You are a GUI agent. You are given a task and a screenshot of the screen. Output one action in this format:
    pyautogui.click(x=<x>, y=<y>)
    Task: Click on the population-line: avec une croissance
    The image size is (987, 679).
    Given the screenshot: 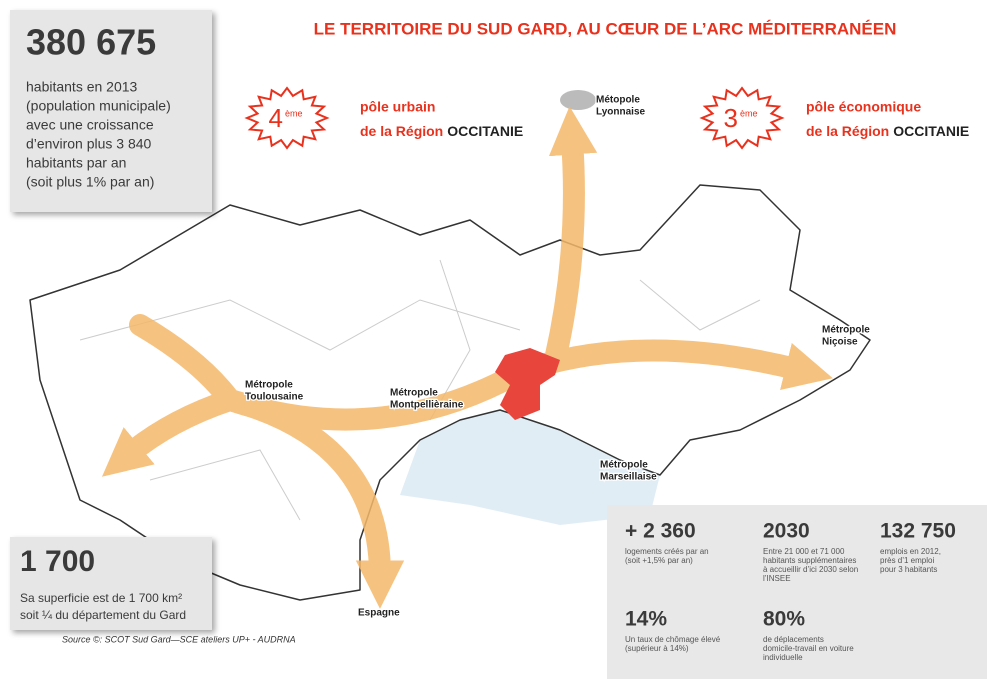 What is the action you would take?
    pyautogui.click(x=90, y=125)
    